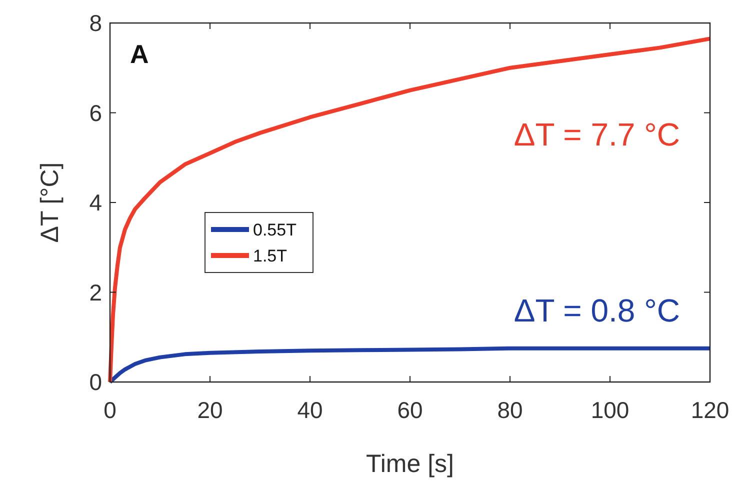  What do you see at coordinates (50, 202) in the screenshot?
I see `y-axis-title: ΔT [°C]` at bounding box center [50, 202].